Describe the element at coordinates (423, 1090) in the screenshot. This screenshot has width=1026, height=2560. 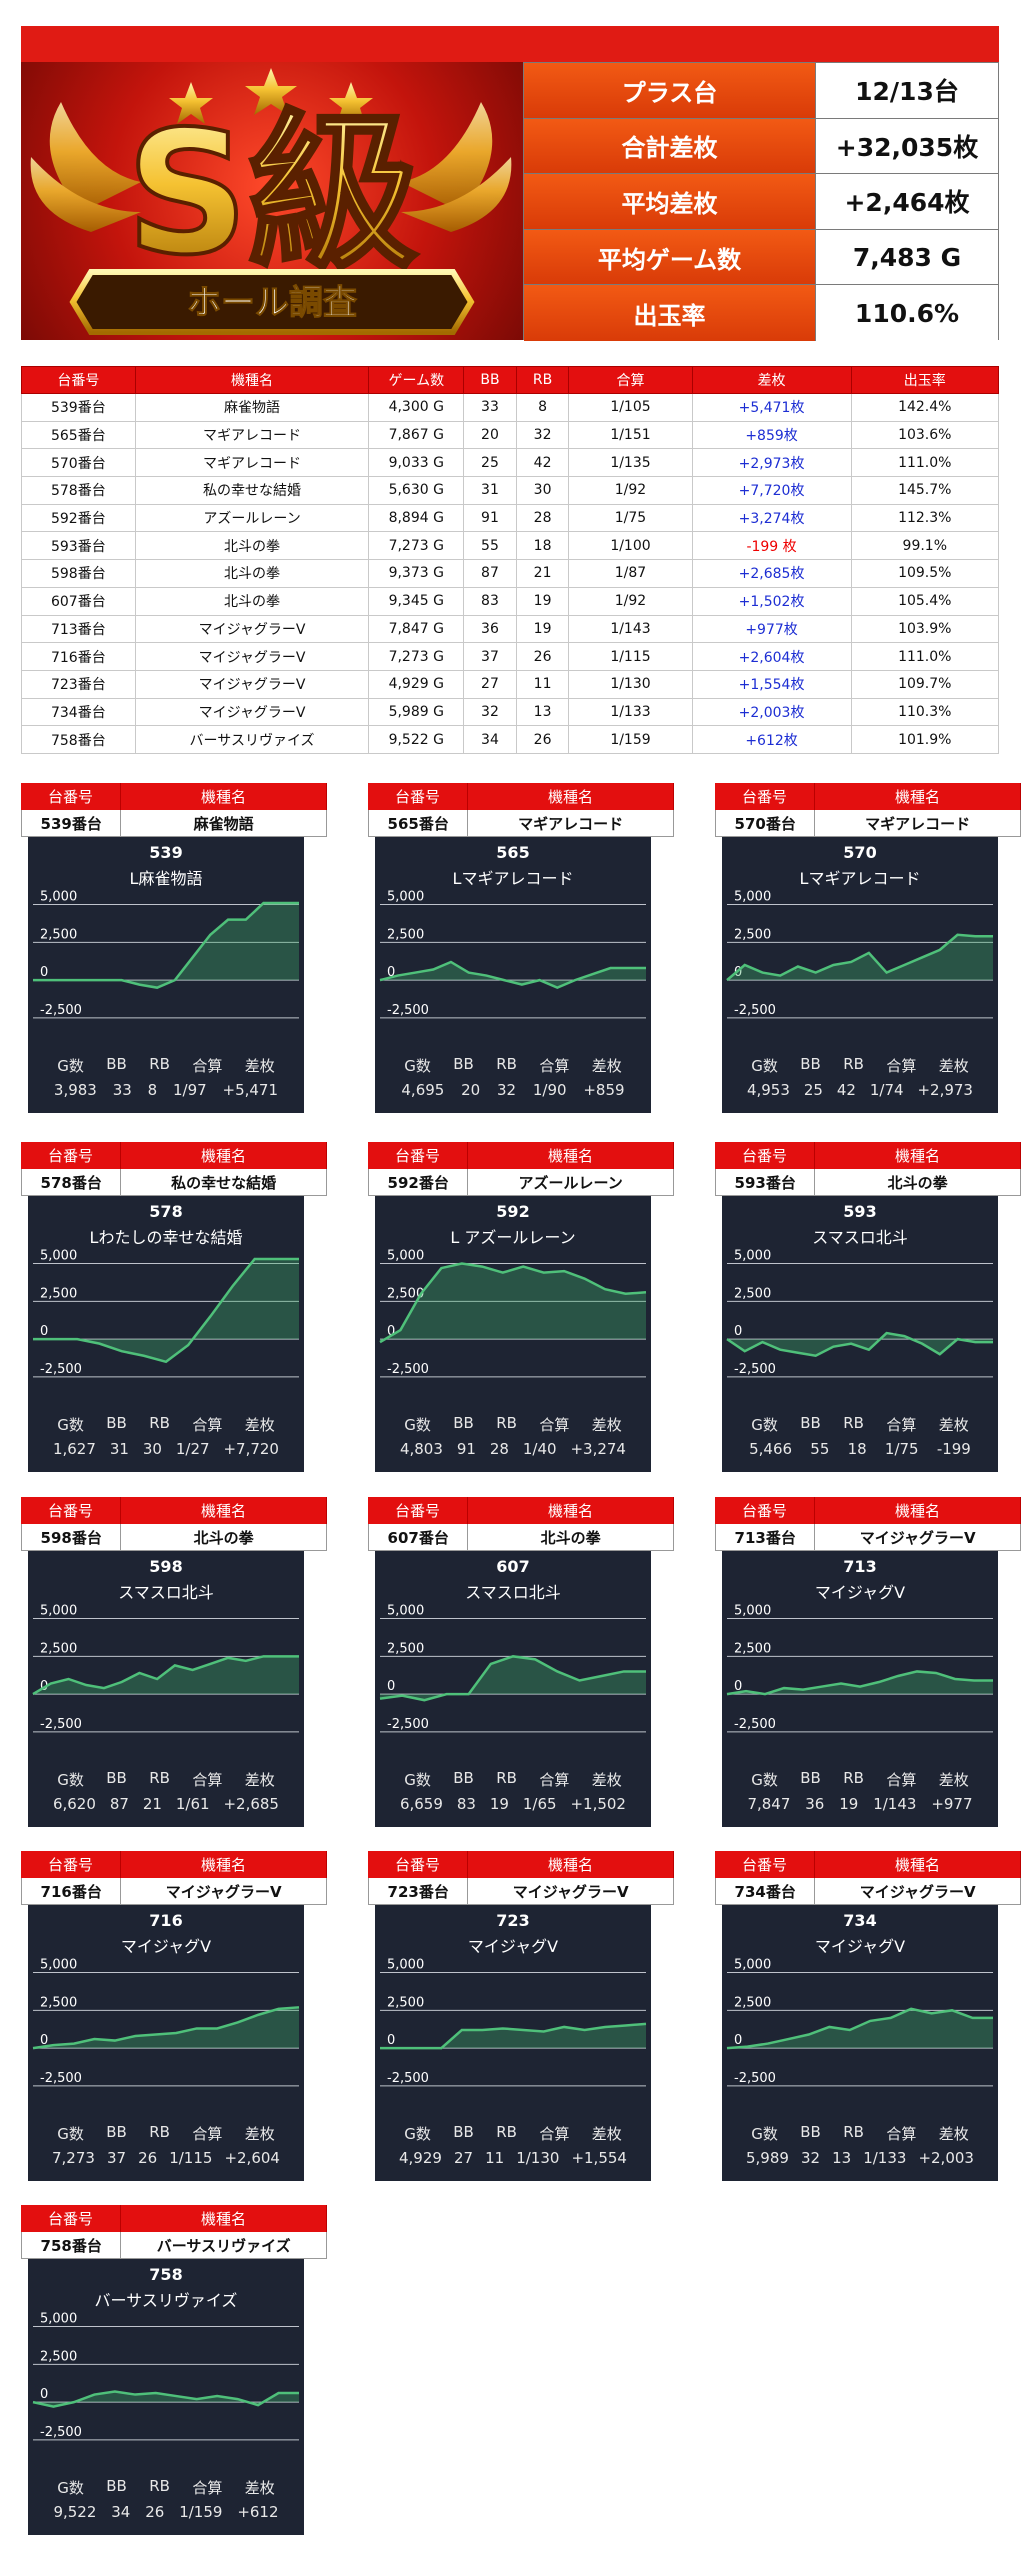
I see `graph-stat-value: 4,695` at that location.